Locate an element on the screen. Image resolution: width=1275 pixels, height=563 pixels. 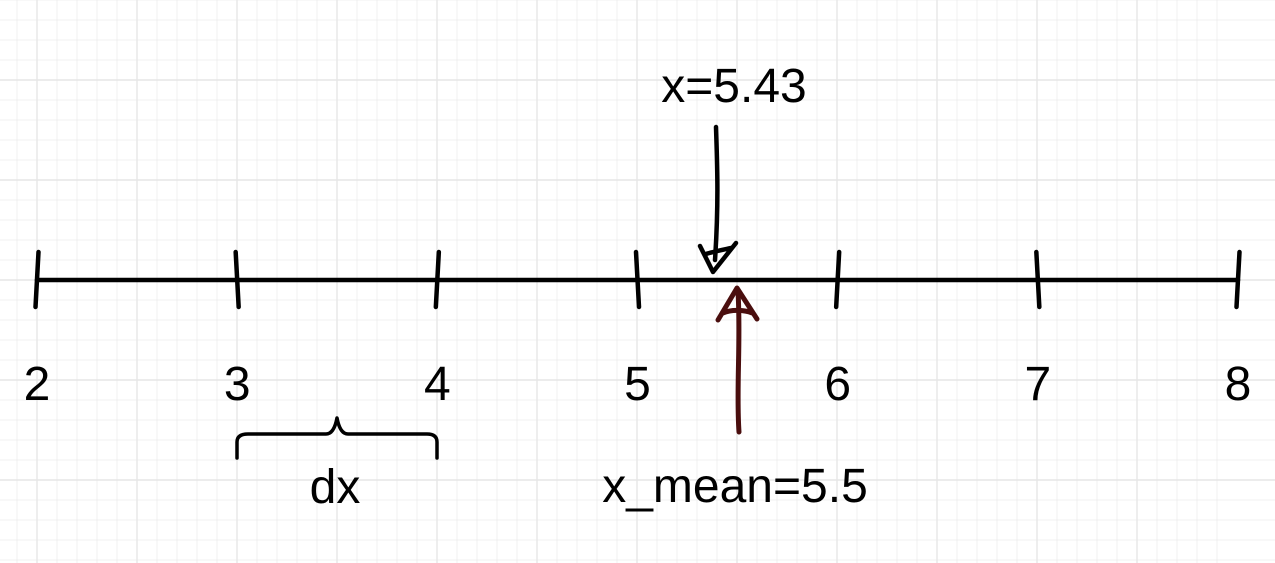
tick-marks is located at coordinates (637, 279).